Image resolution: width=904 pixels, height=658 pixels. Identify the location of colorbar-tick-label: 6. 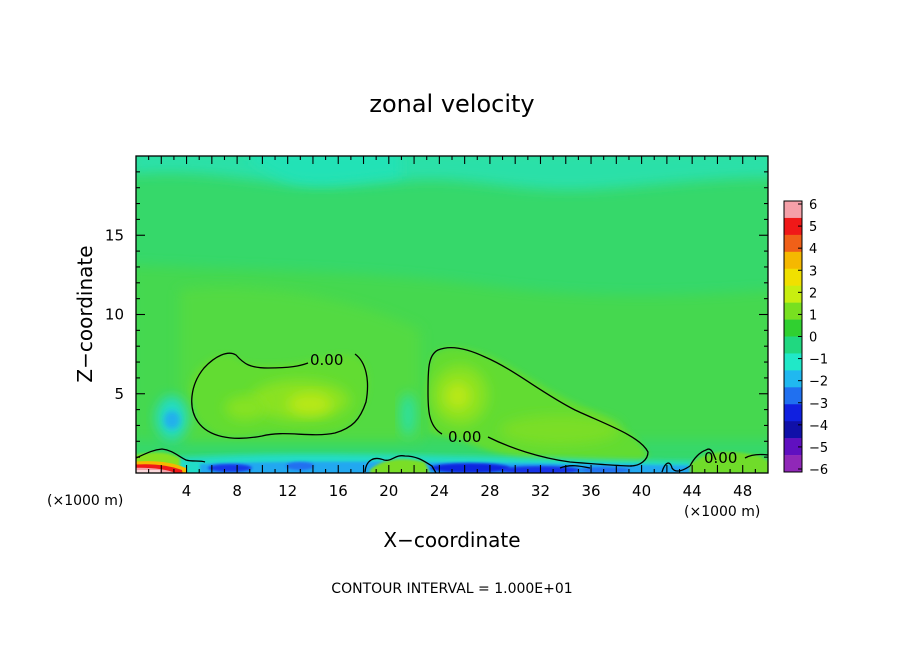
(813, 205).